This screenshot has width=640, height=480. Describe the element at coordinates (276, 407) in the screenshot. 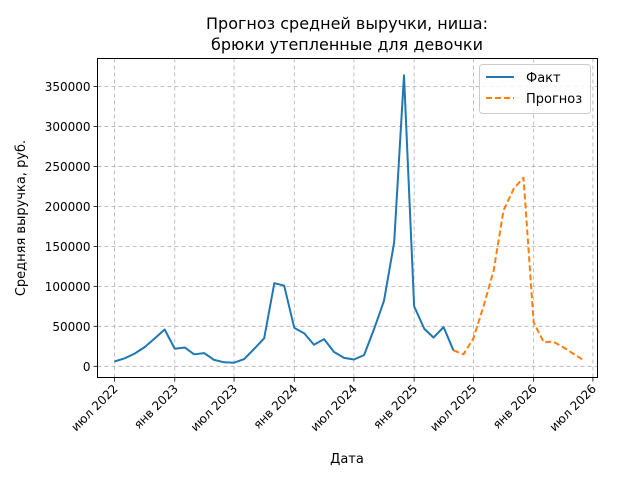

I see `x-tick-label: янв 2024` at that location.